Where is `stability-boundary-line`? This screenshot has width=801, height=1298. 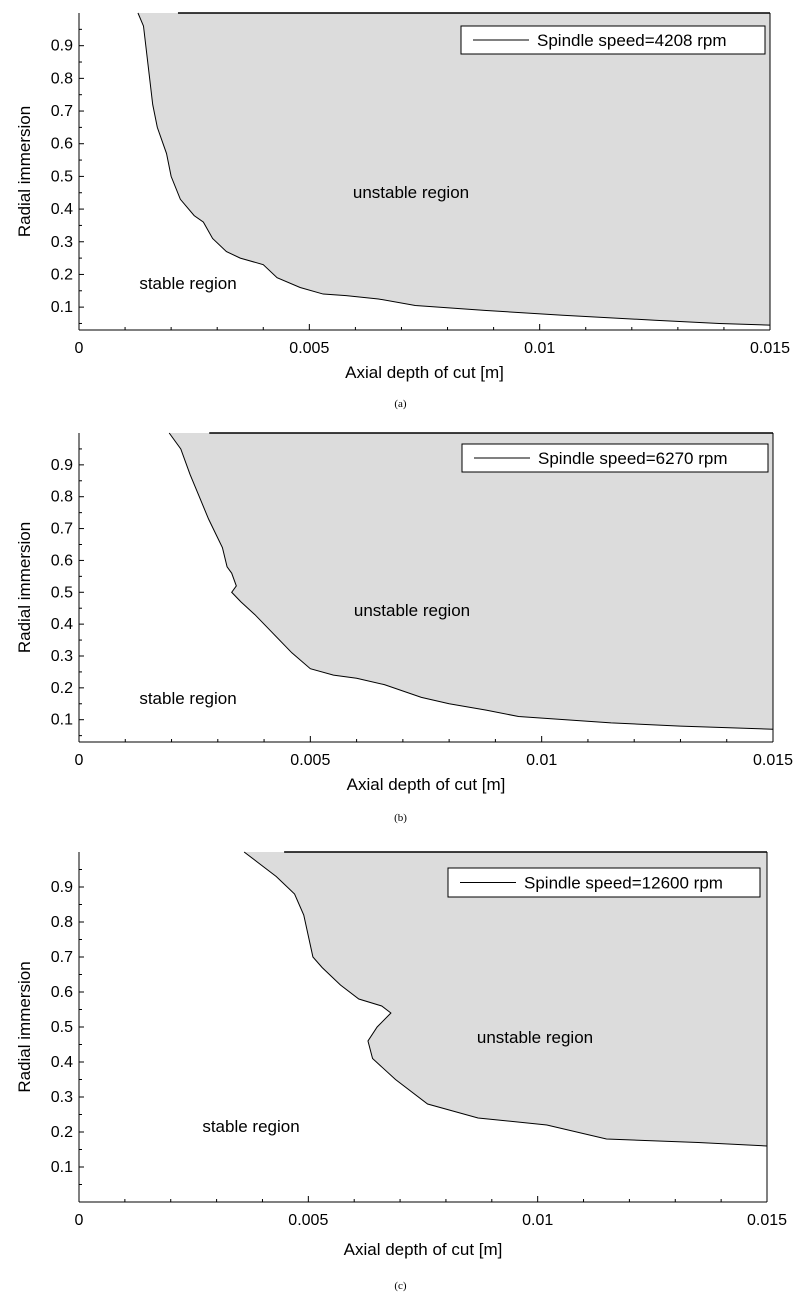 stability-boundary-line is located at coordinates (505, 999).